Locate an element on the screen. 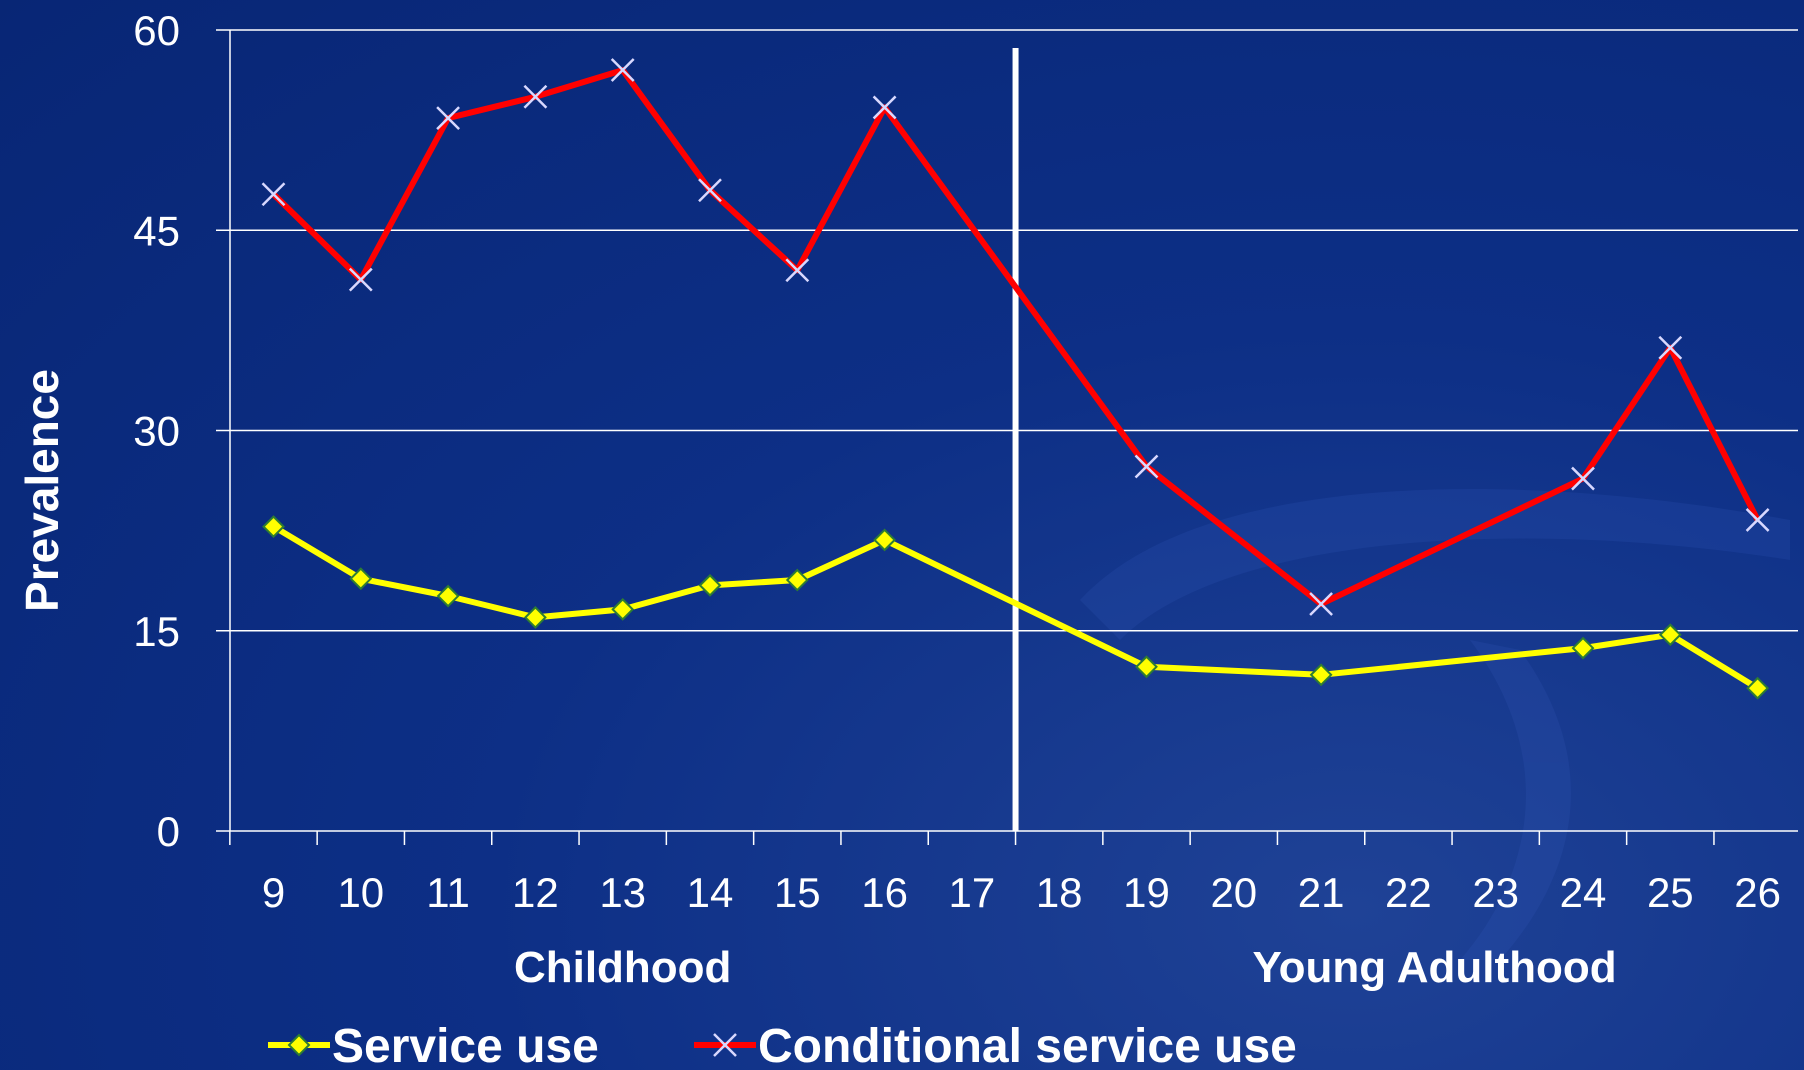 This screenshot has height=1070, width=1804. y-tick-label-60: 60 is located at coordinates (156, 30).